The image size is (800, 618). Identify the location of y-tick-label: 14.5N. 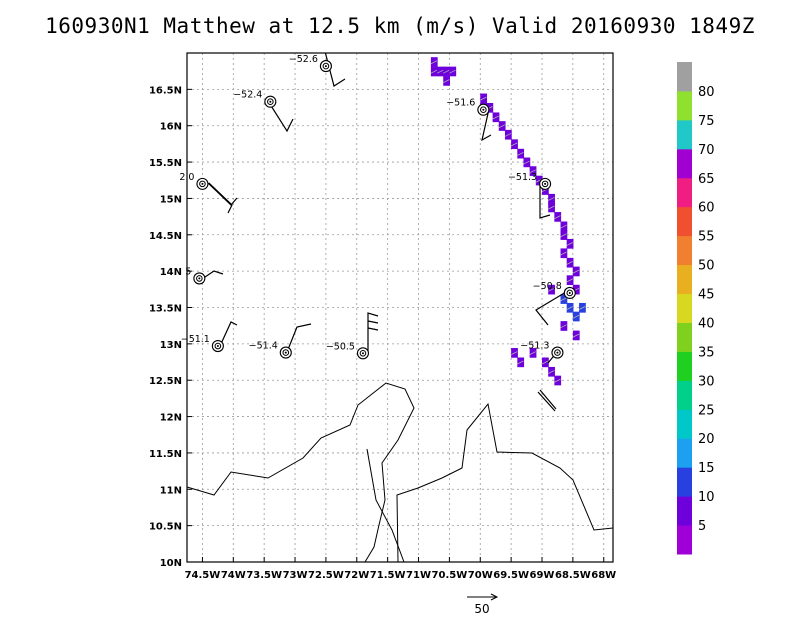
(165, 236).